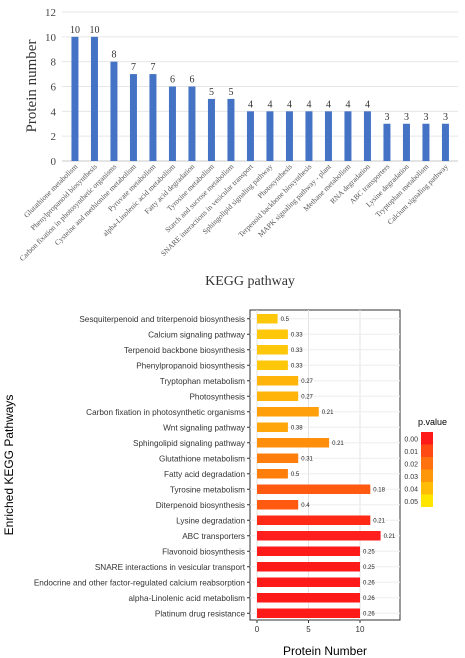  I want to click on bottom-y-tick-label: Calcium signaling pathway, so click(197, 334).